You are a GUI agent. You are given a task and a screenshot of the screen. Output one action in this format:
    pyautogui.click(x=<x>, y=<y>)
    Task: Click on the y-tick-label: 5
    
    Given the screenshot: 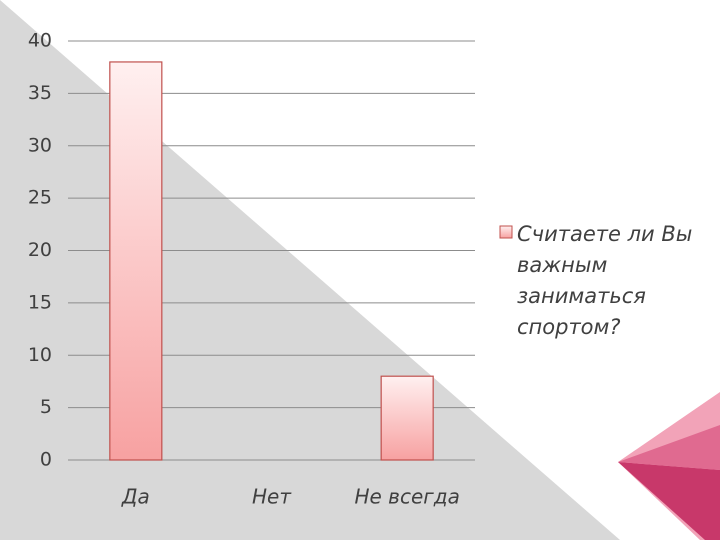 What is the action you would take?
    pyautogui.click(x=46, y=407)
    